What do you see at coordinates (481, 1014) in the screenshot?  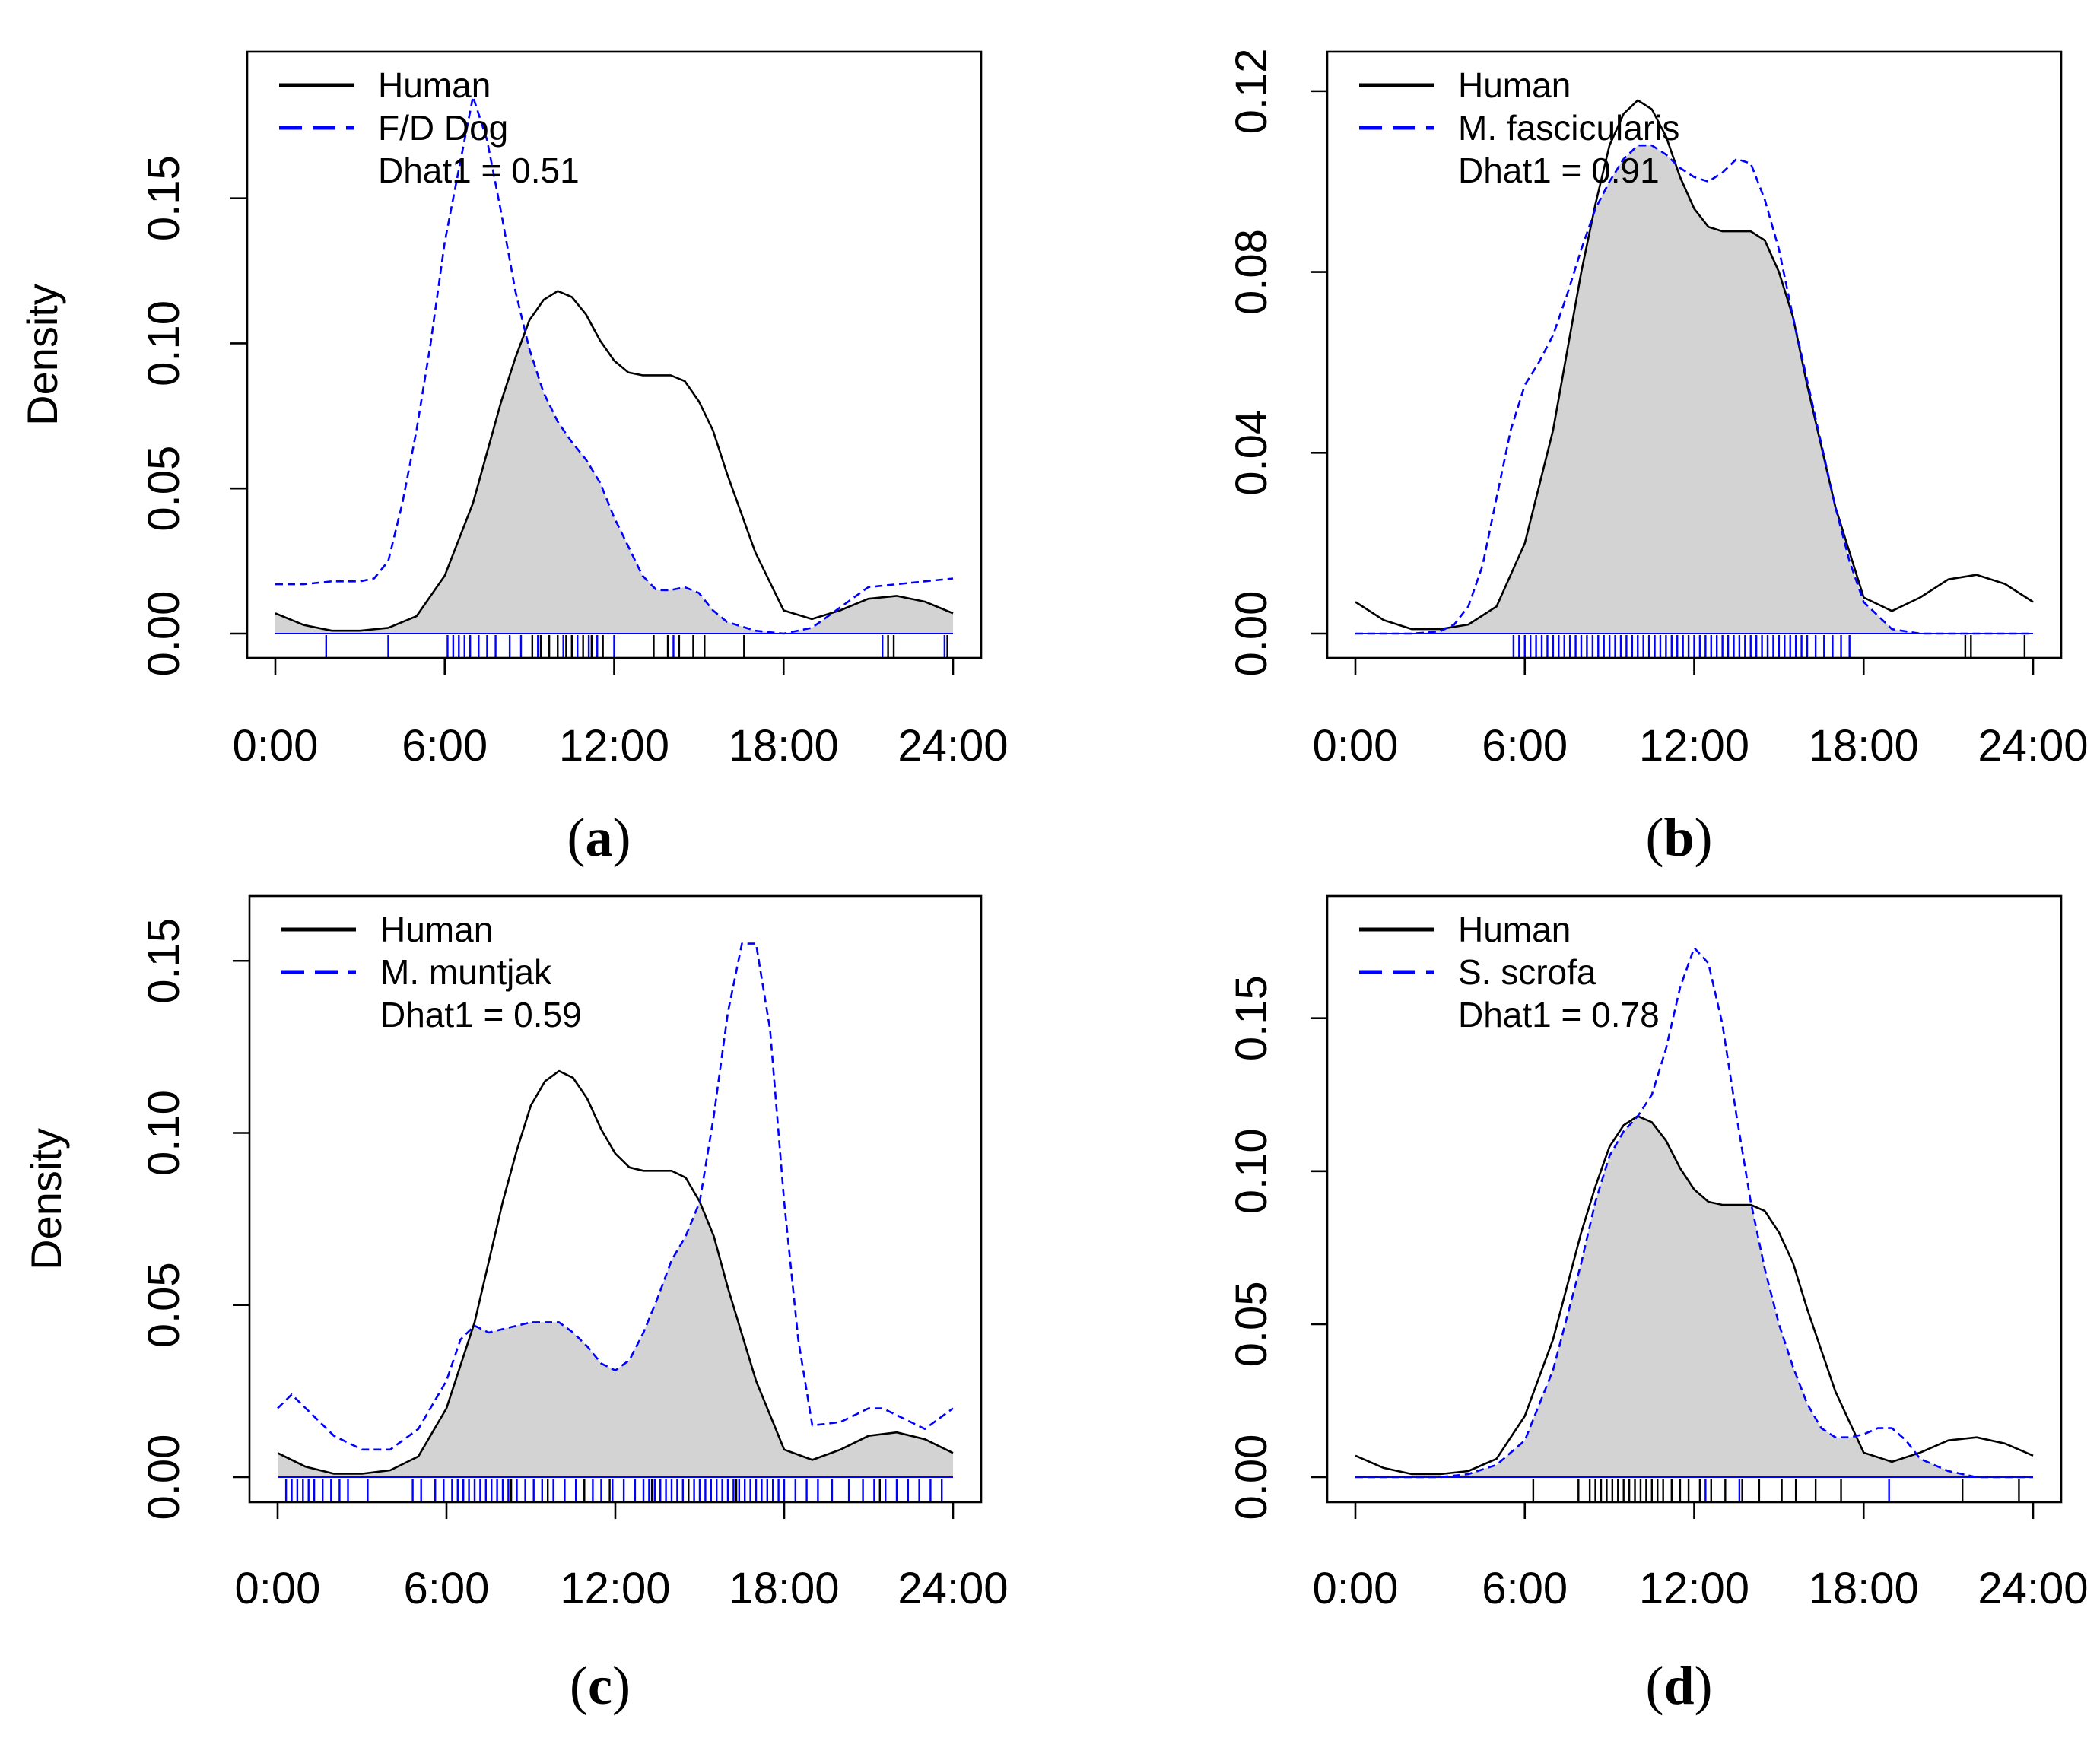 I see `legend-overlap-estimate: Dhat1 = 0.59` at bounding box center [481, 1014].